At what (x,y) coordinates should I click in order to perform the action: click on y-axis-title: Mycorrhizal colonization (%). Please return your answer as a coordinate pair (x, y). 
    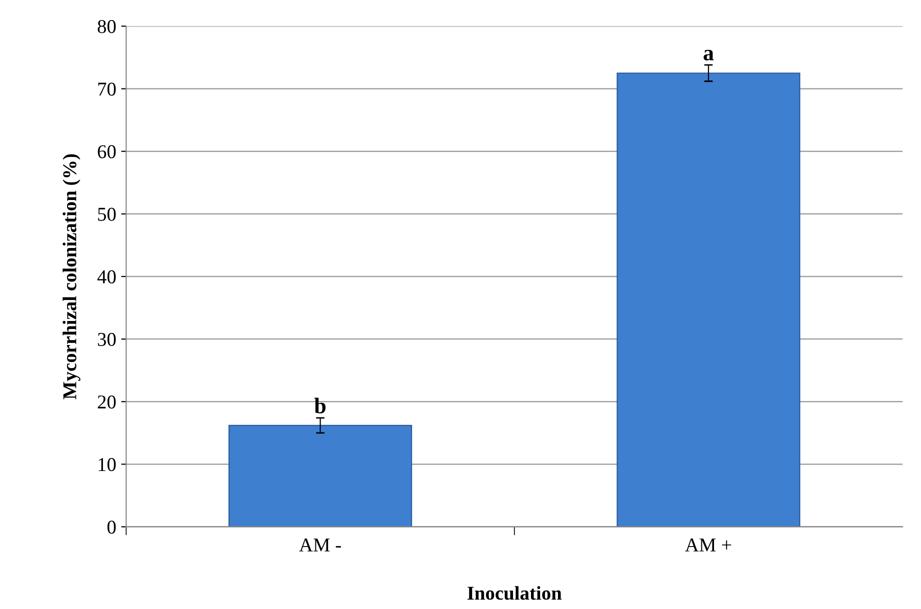
    Looking at the image, I should click on (71, 277).